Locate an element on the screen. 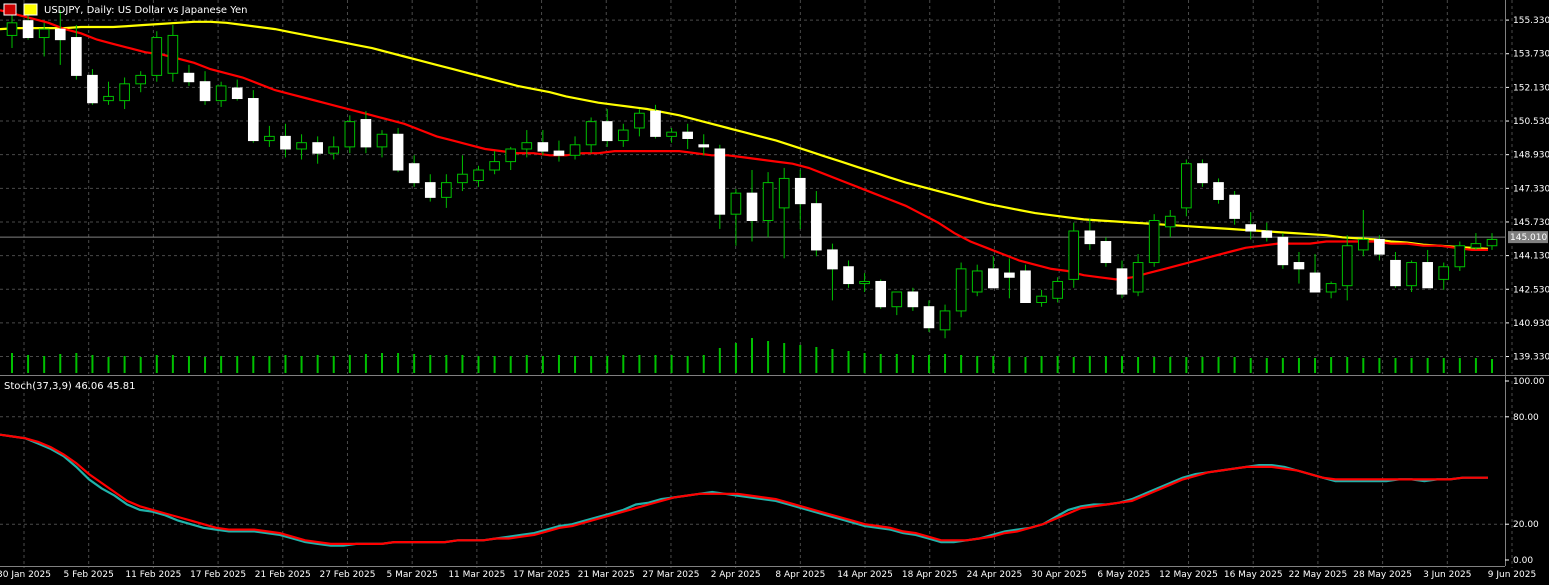 This screenshot has width=1549, height=585. time-tick-label: 11 Feb 2025 is located at coordinates (153, 575).